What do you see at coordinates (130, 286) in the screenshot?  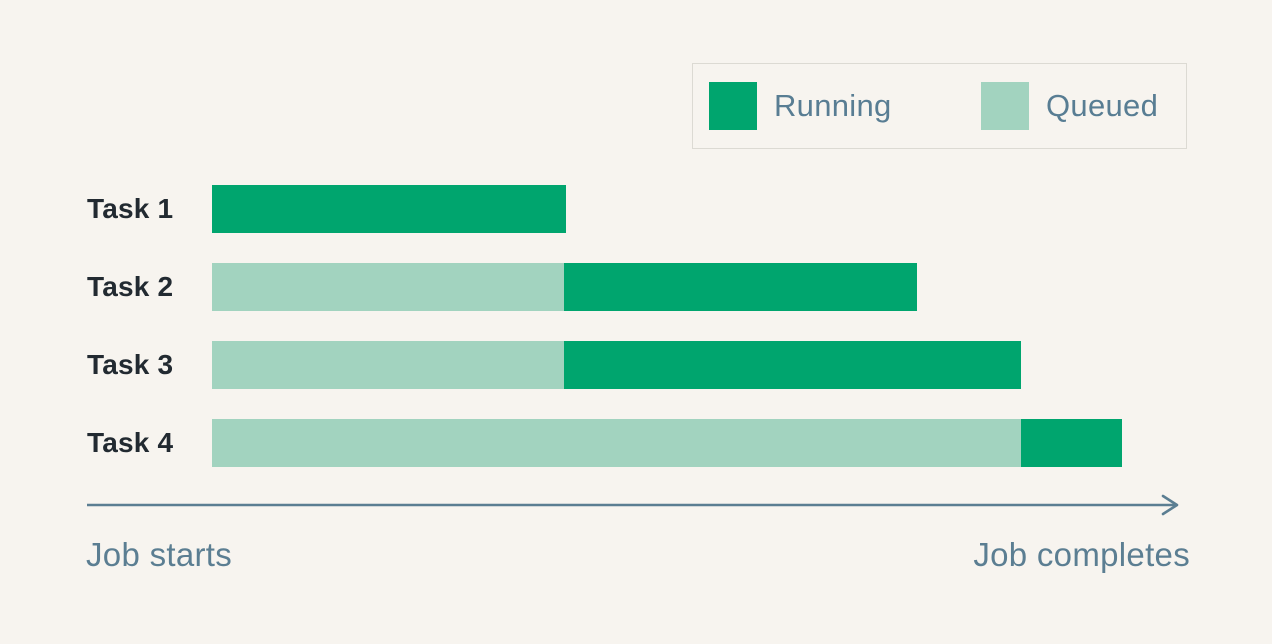 I see `task-label: Task 2` at bounding box center [130, 286].